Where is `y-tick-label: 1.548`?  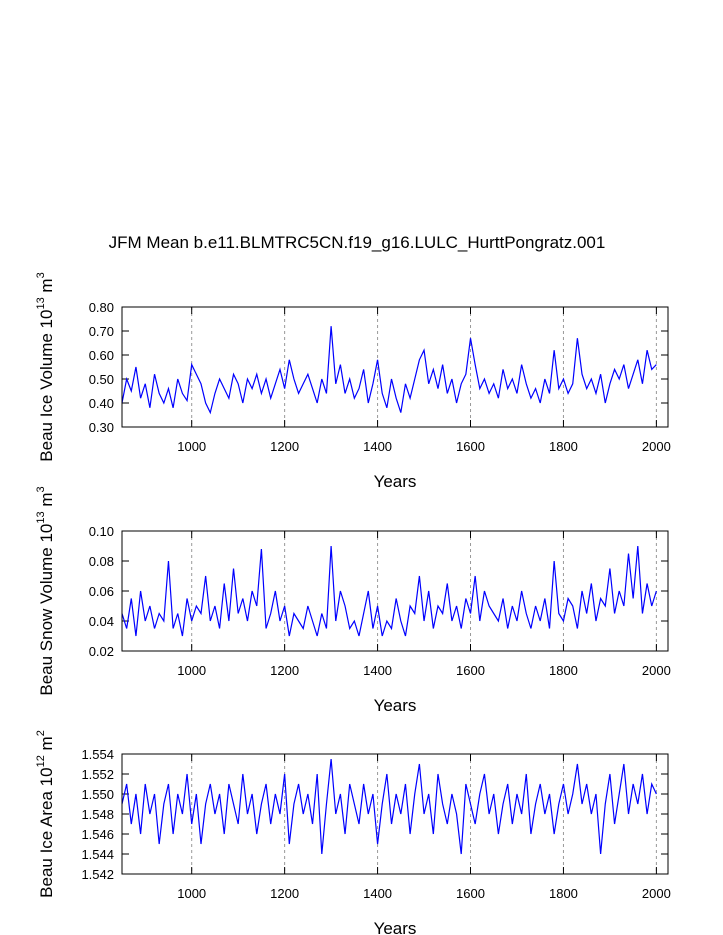
y-tick-label: 1.548 is located at coordinates (97, 814).